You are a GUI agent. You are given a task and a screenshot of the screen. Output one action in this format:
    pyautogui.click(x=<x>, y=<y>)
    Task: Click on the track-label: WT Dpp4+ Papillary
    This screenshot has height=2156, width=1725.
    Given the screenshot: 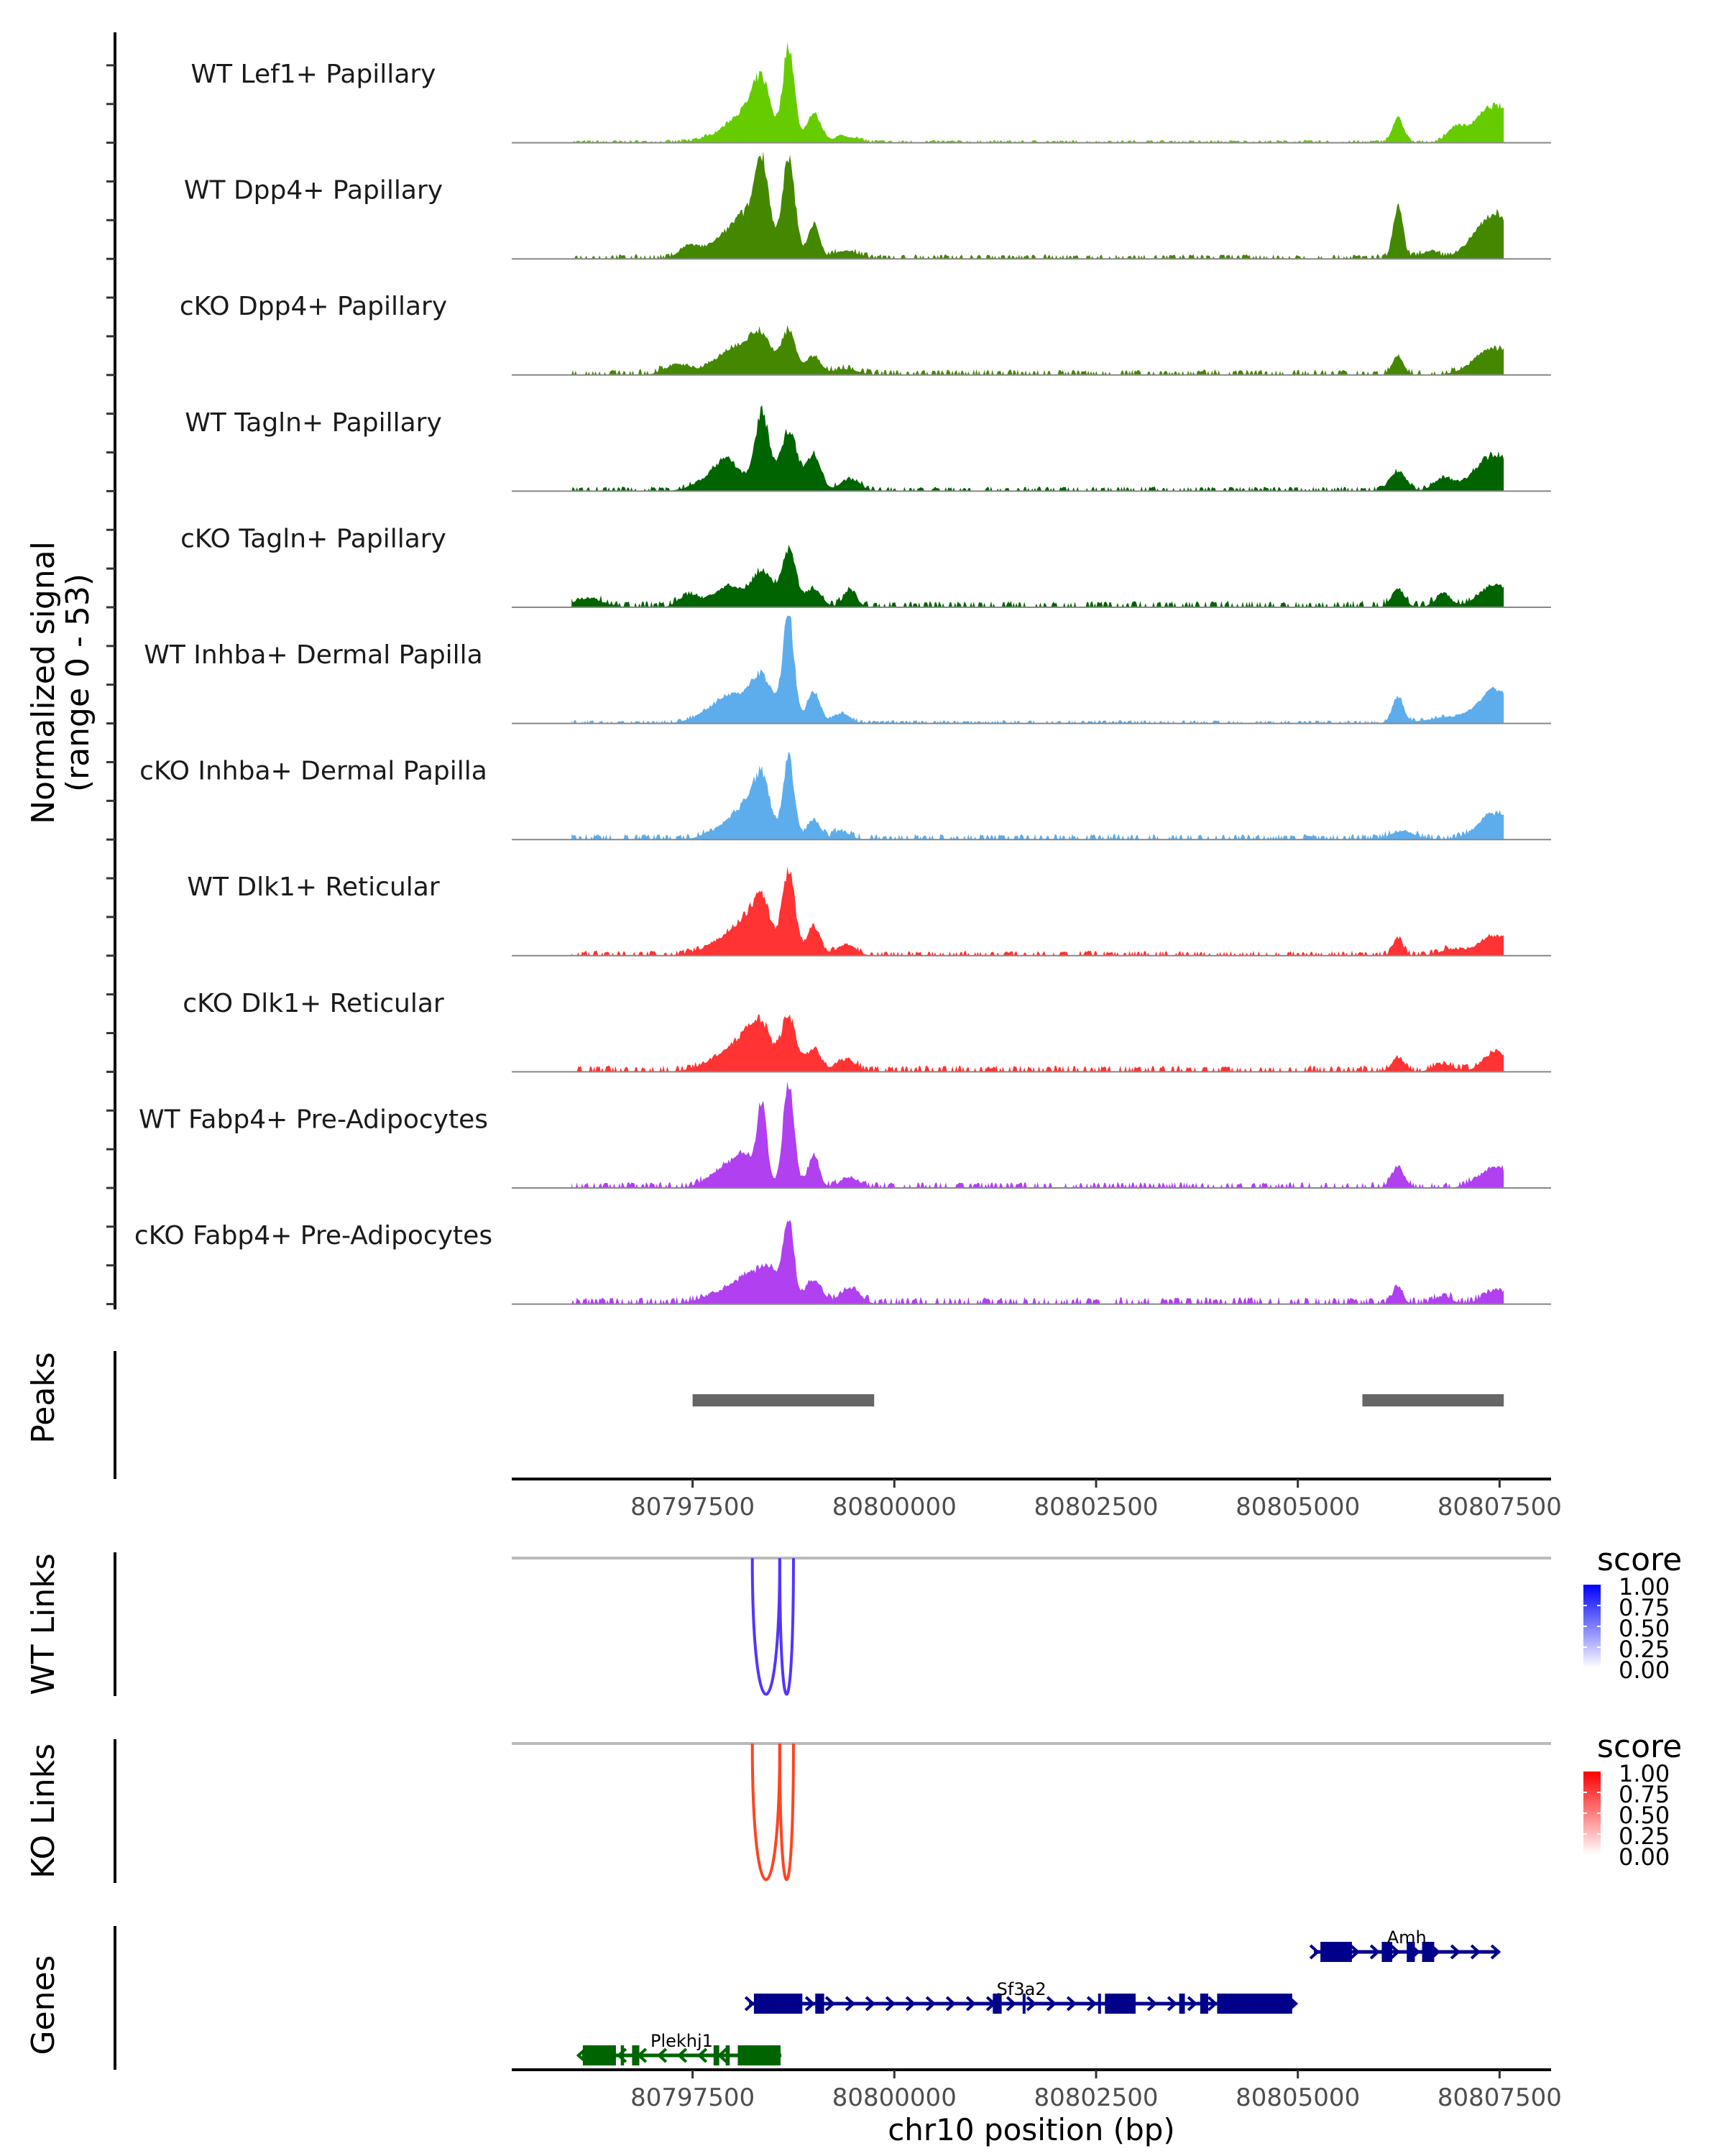 What is the action you would take?
    pyautogui.click(x=313, y=191)
    